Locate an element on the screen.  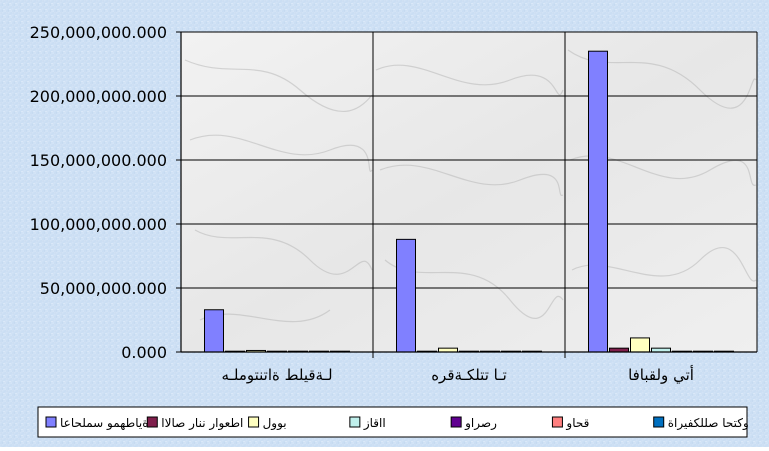
legend-label: رصراو is located at coordinates (480, 423).